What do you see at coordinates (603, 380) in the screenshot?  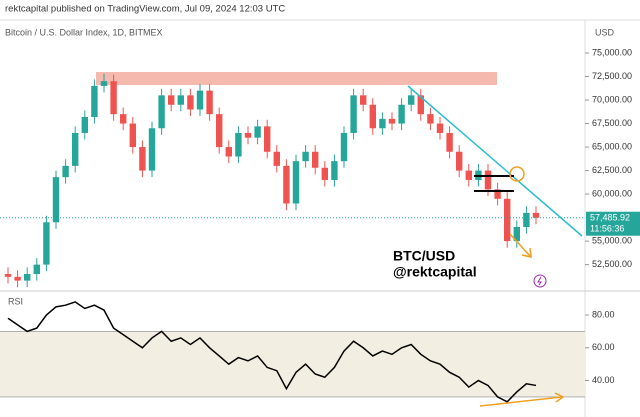 I see `y-tick-label: 40.00` at bounding box center [603, 380].